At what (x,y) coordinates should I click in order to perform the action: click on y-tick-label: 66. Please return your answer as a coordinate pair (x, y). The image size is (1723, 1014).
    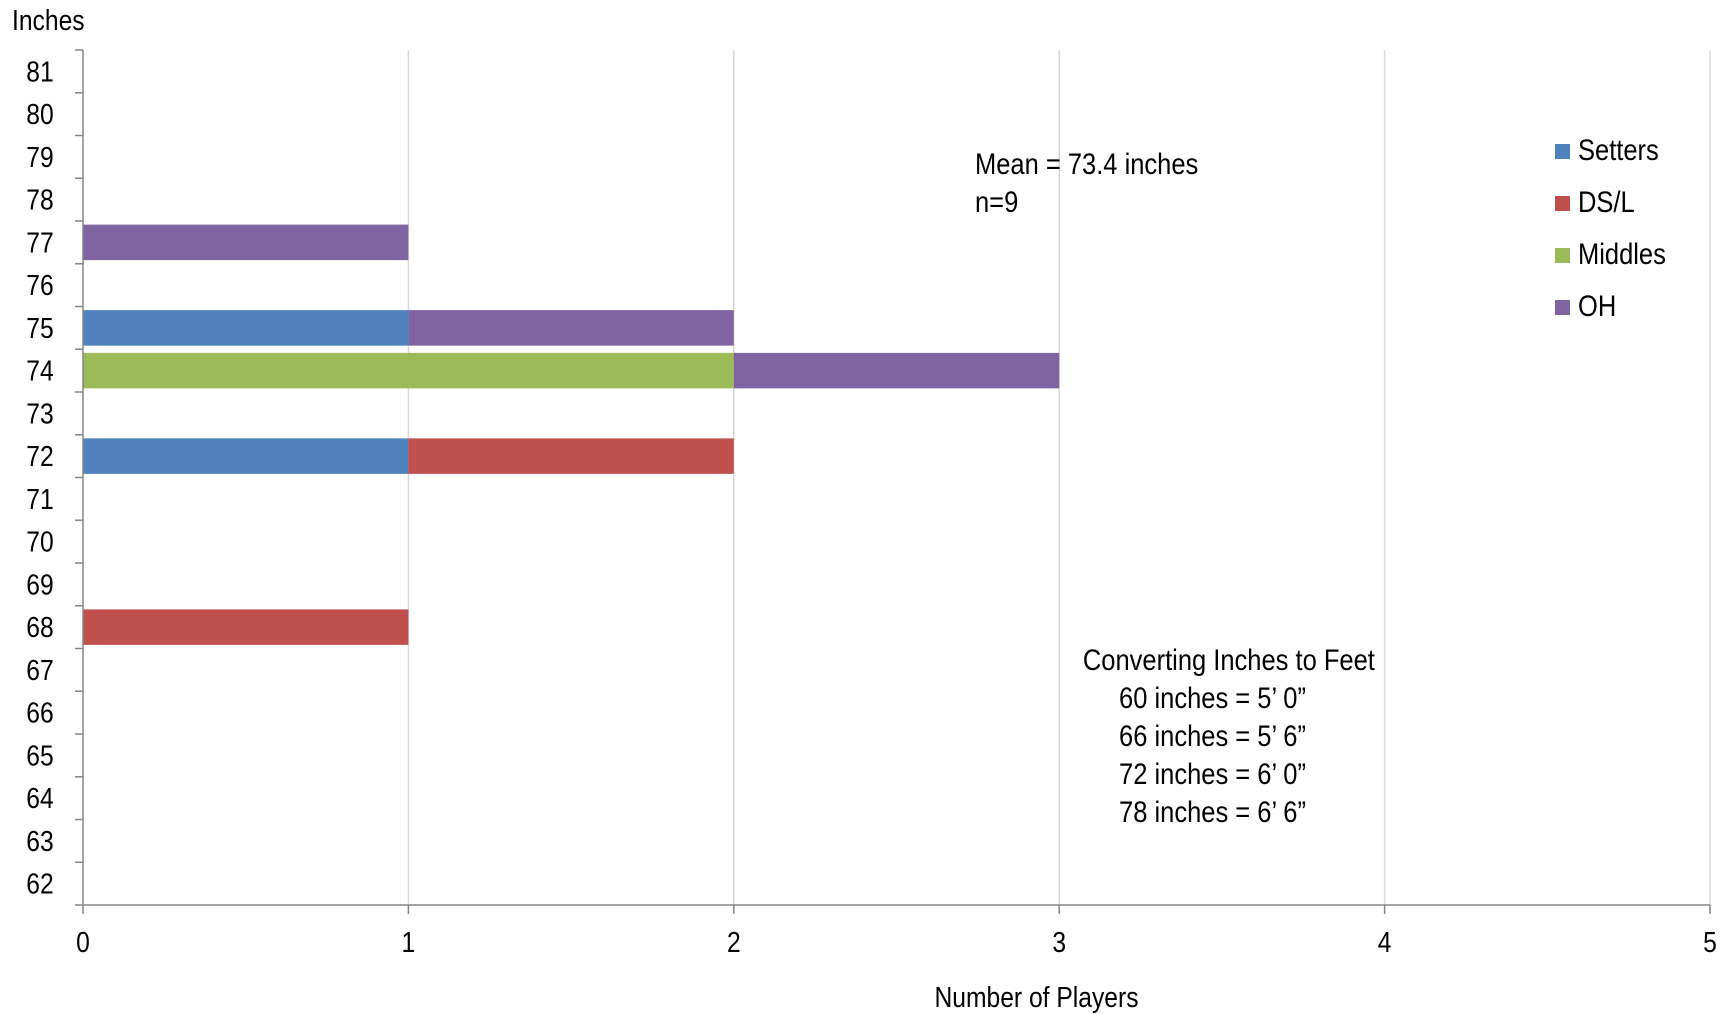
    Looking at the image, I should click on (39, 713).